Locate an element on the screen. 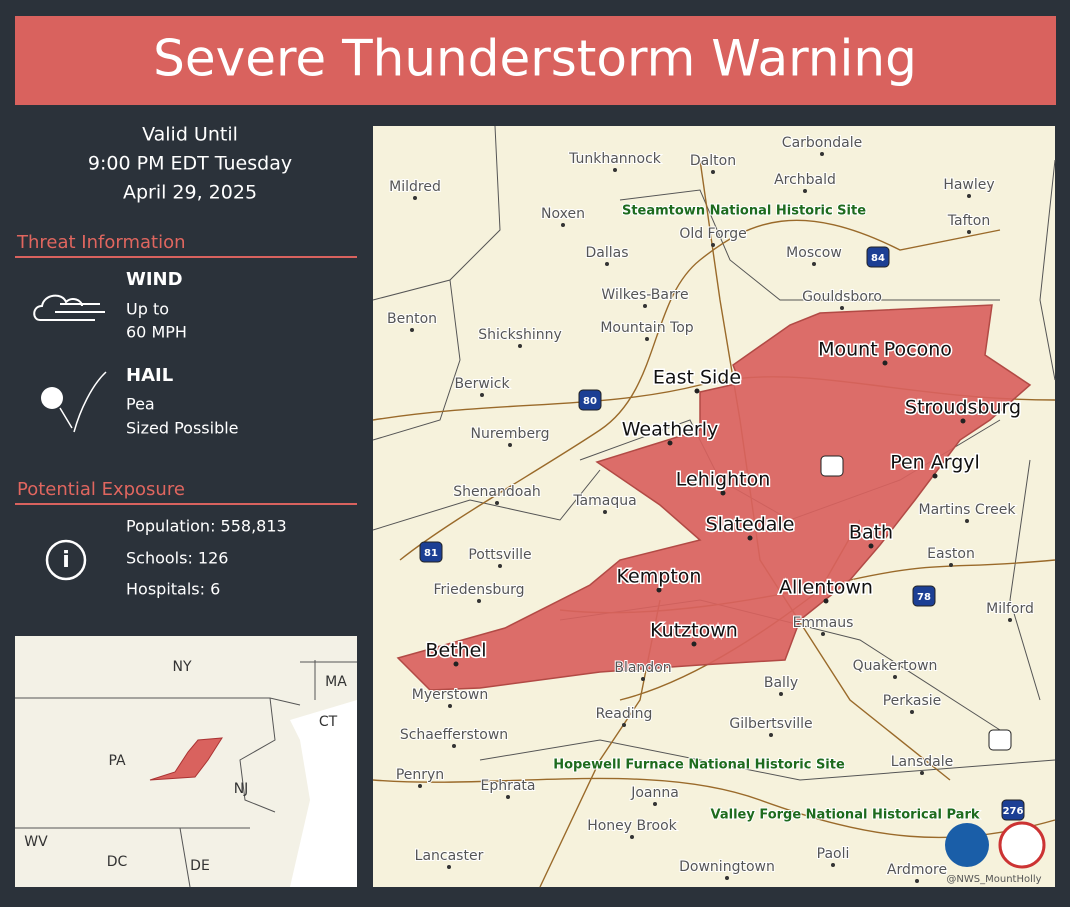 This screenshot has height=907, width=1070. svg-text: i is located at coordinates (66, 560).